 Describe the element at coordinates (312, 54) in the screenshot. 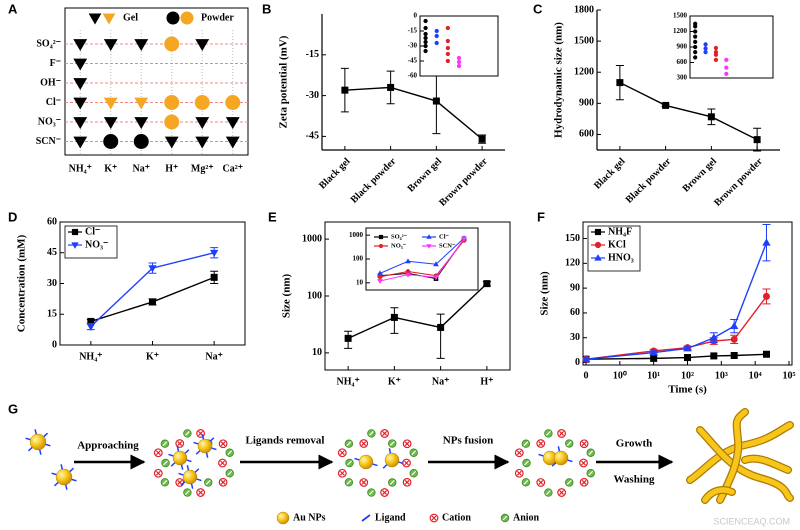

I see `y-tick-label: -15` at that location.